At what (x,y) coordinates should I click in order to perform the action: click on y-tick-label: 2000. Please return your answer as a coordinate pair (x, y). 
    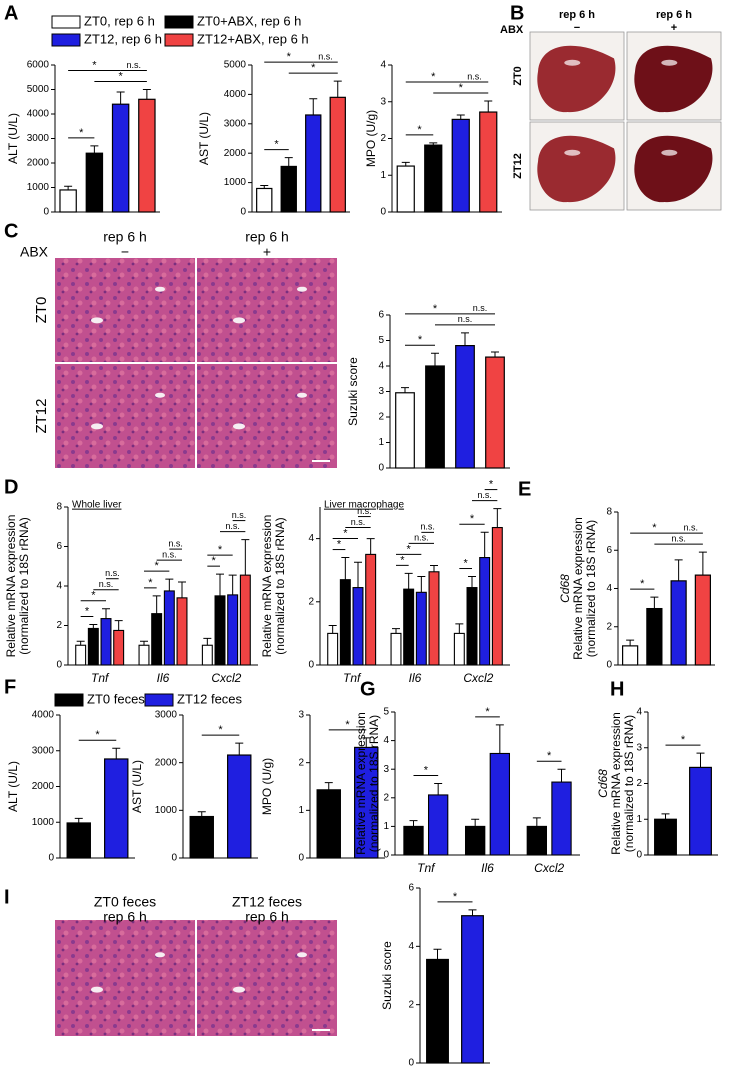
    Looking at the image, I should click on (43, 786).